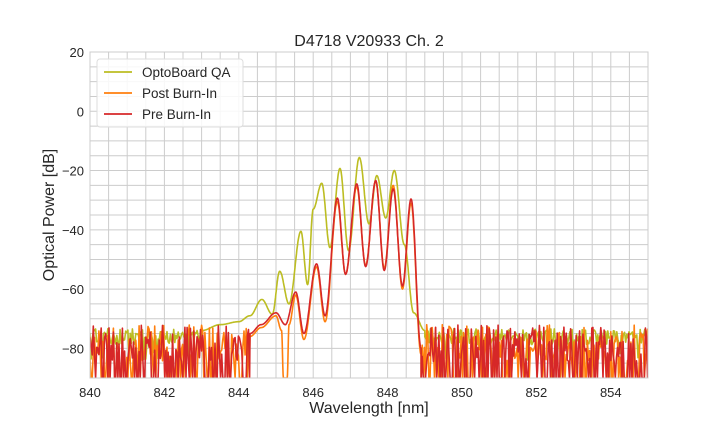 The width and height of the screenshot is (720, 437). I want to click on legend-entry: Pre Burn-In, so click(176, 114).